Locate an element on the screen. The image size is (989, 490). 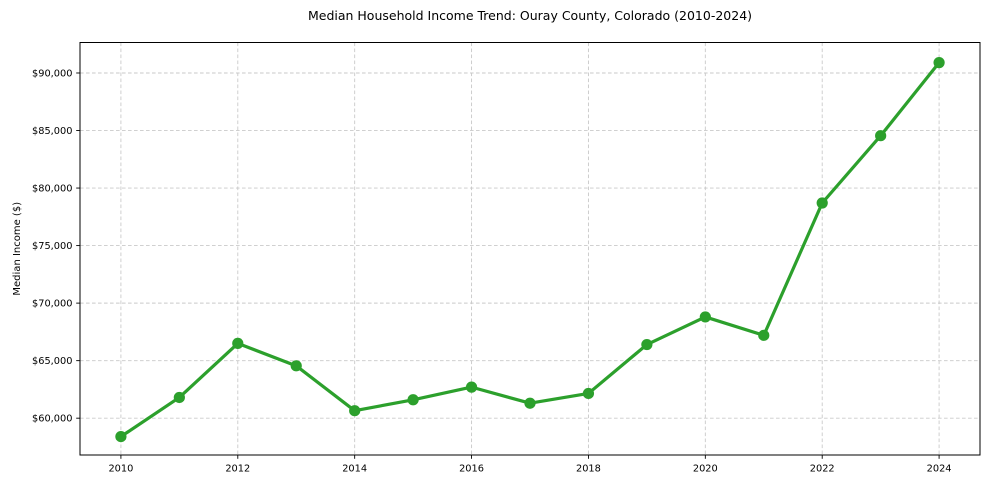
y-tick-label-70000: $70,000 is located at coordinates (52, 304).